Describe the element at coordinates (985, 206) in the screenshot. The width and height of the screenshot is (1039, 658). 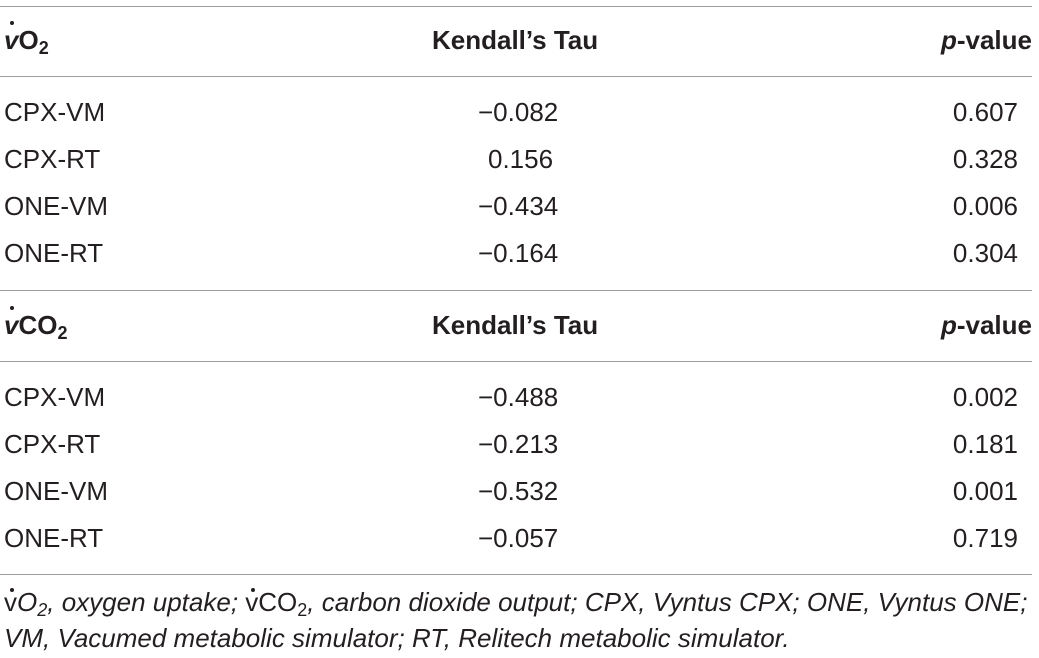
I see `p-value: 0.006` at that location.